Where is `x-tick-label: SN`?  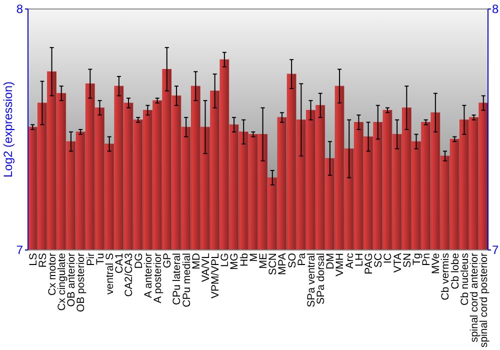 x-tick-label: SN is located at coordinates (407, 260).